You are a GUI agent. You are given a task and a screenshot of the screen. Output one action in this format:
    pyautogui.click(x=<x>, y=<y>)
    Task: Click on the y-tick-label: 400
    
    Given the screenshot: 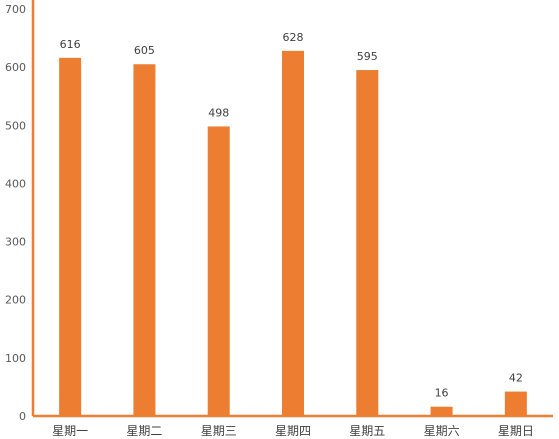 What is the action you would take?
    pyautogui.click(x=15, y=183)
    